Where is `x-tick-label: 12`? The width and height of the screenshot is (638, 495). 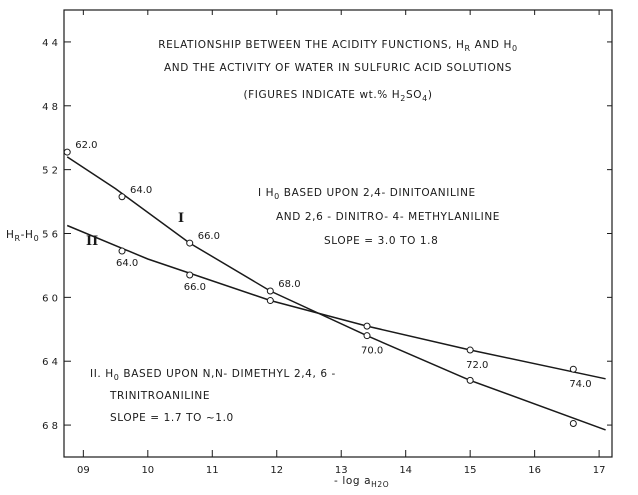 x-tick-label: 12 is located at coordinates (276, 470).